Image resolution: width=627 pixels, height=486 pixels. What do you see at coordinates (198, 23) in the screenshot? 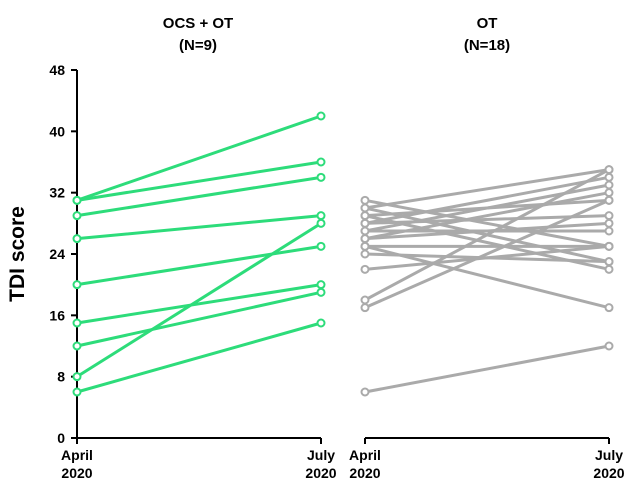
I see `panel-title: OCS + OT` at bounding box center [198, 23].